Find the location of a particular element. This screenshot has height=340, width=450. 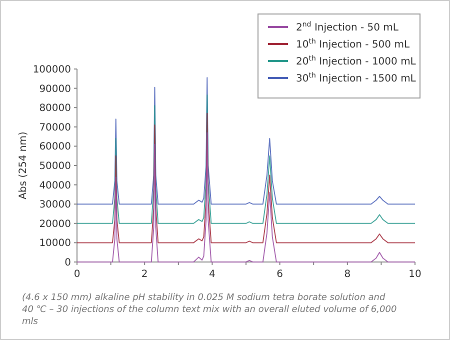

legend-label: 10$^{th}$ Injection - 500 mL is located at coordinates (353, 44).